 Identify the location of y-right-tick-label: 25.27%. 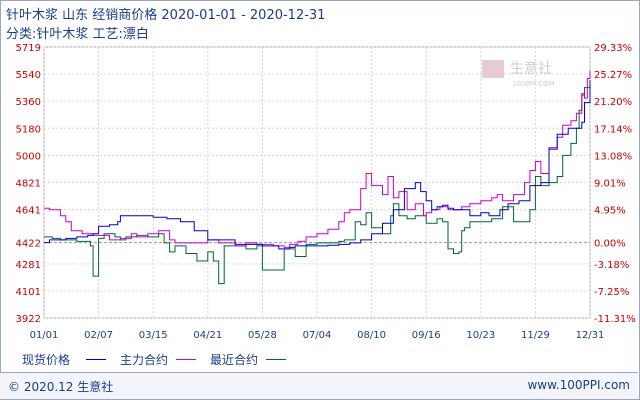
(613, 75).